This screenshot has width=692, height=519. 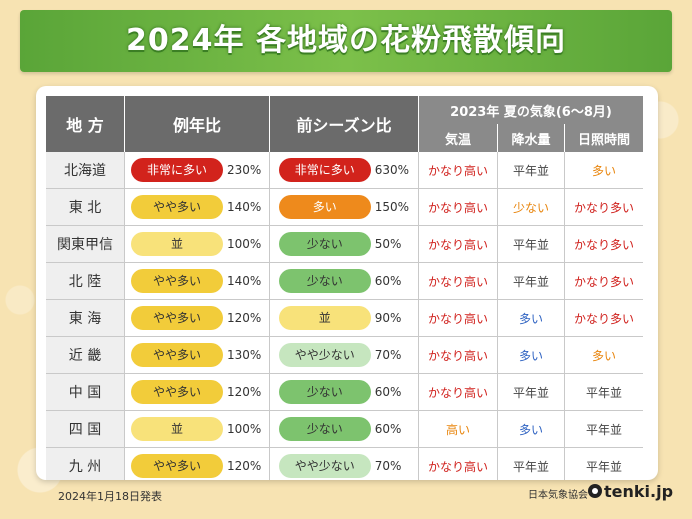 I want to click on temp-value: 高い, so click(x=458, y=429).